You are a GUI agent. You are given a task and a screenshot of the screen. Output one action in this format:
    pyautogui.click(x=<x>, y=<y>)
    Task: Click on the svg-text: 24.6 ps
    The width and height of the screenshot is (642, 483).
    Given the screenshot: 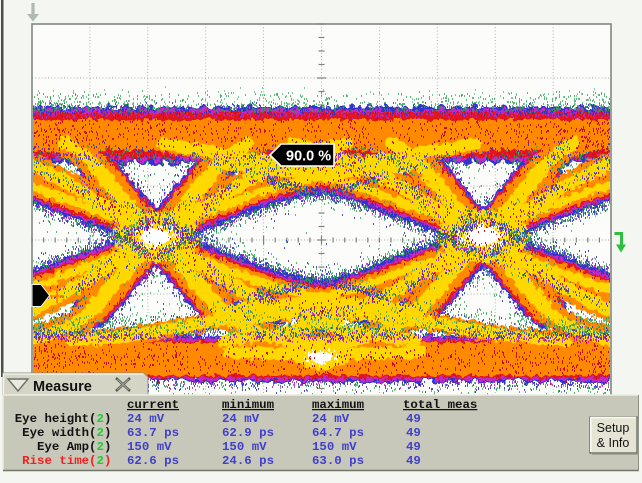 What is the action you would take?
    pyautogui.click(x=248, y=461)
    